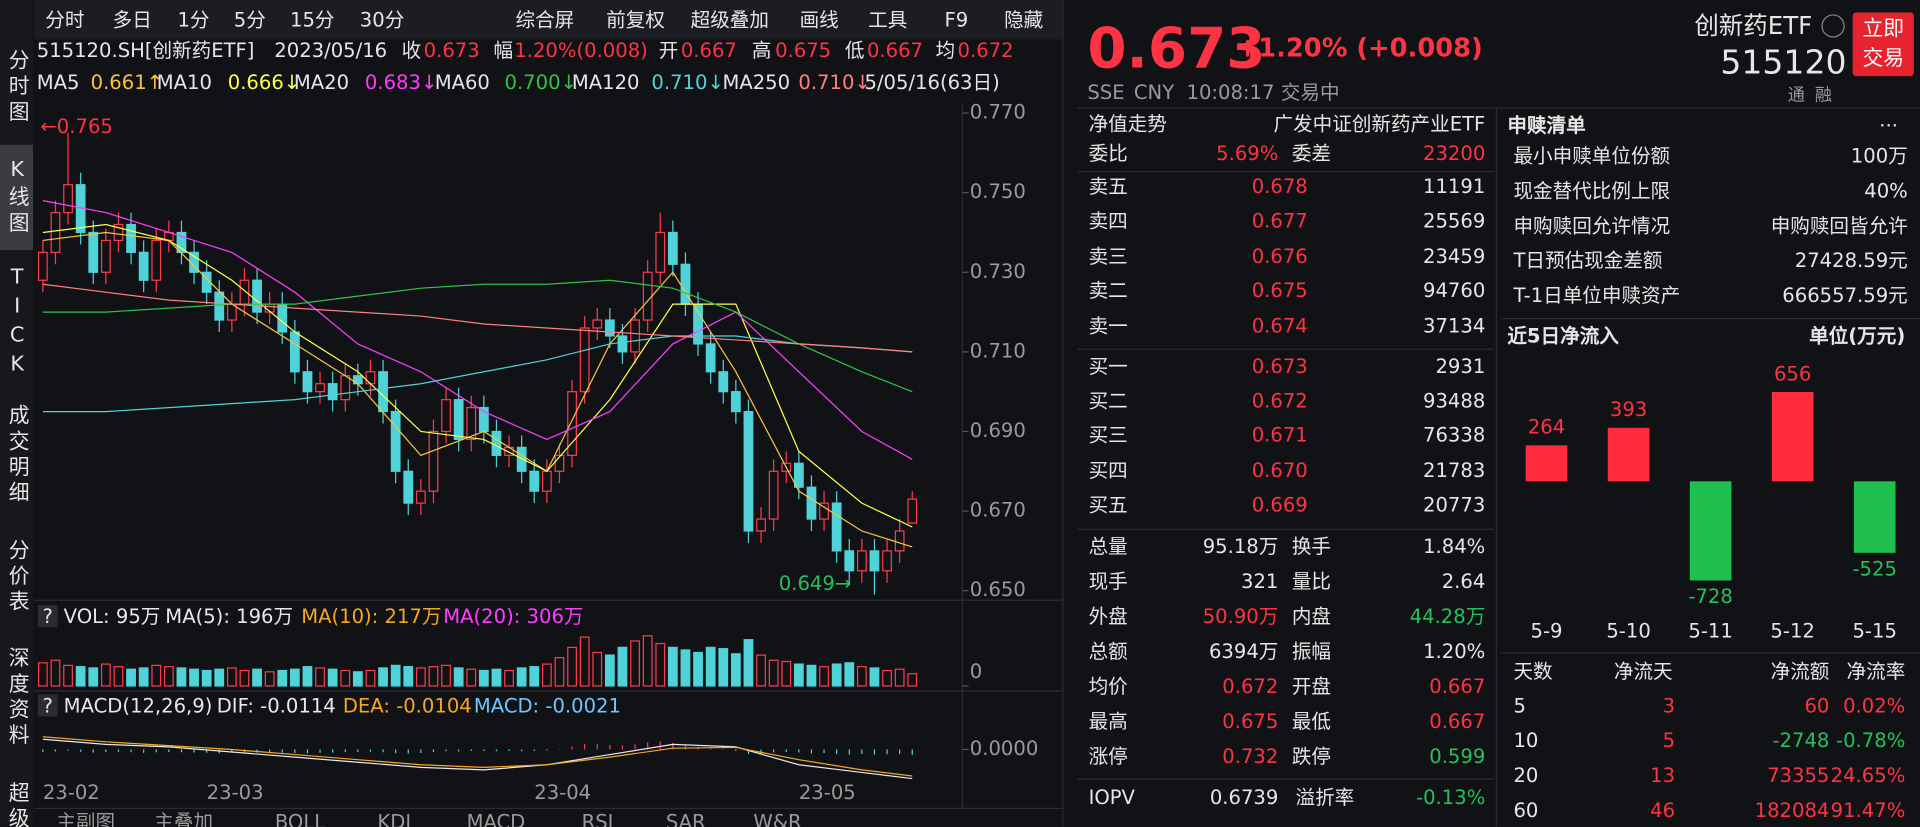 The height and width of the screenshot is (827, 1920). Describe the element at coordinates (1874, 631) in the screenshot. I see `x-tick-label: 5-15` at that location.